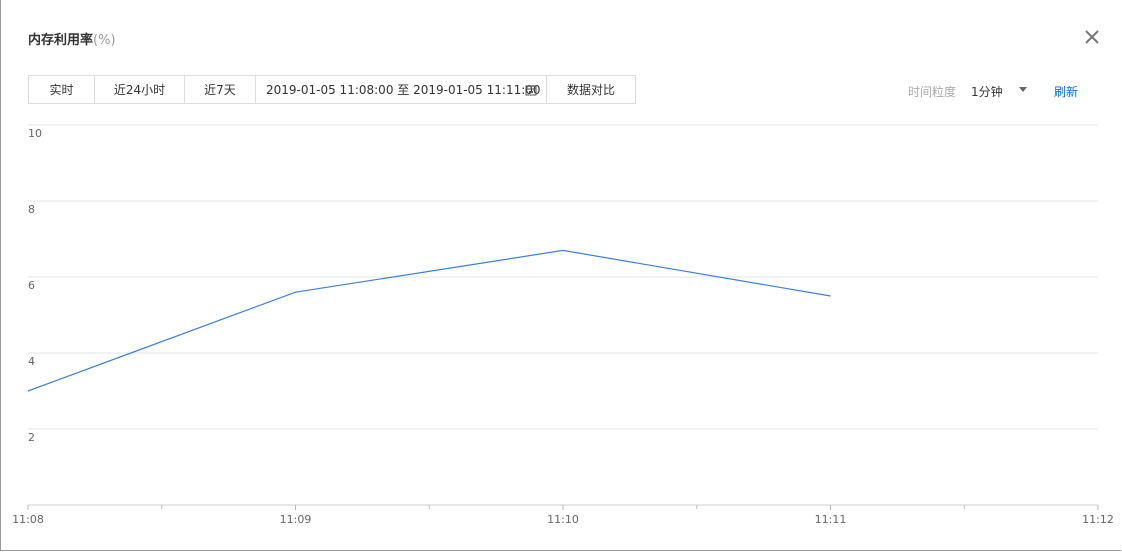  Describe the element at coordinates (31, 437) in the screenshot. I see `y-tick-label: 2` at that location.